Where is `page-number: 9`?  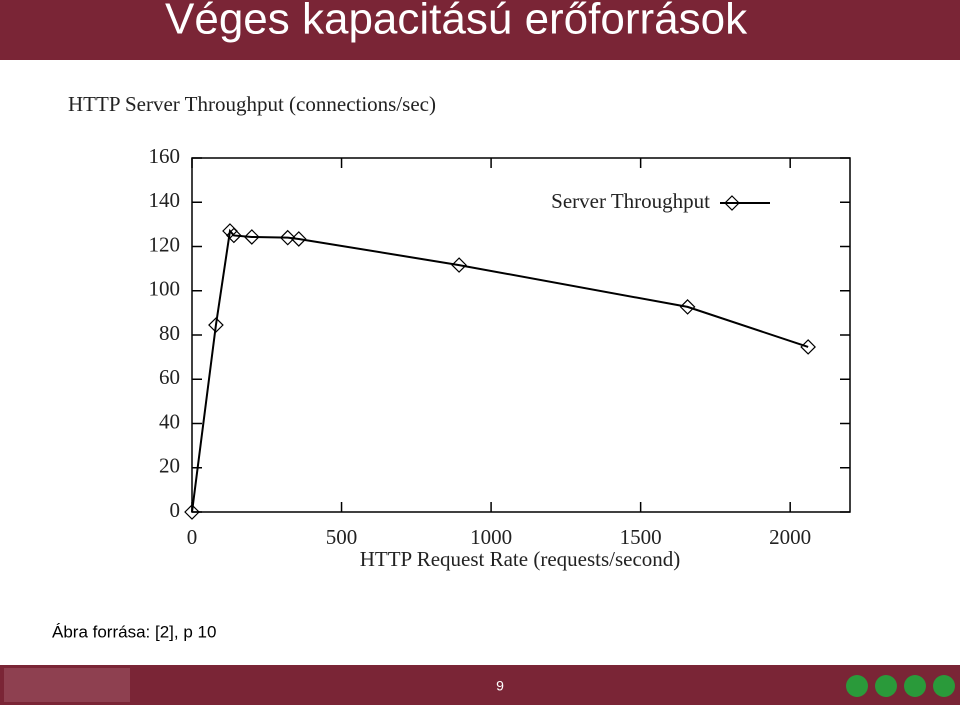 page-number: 9 is located at coordinates (500, 686).